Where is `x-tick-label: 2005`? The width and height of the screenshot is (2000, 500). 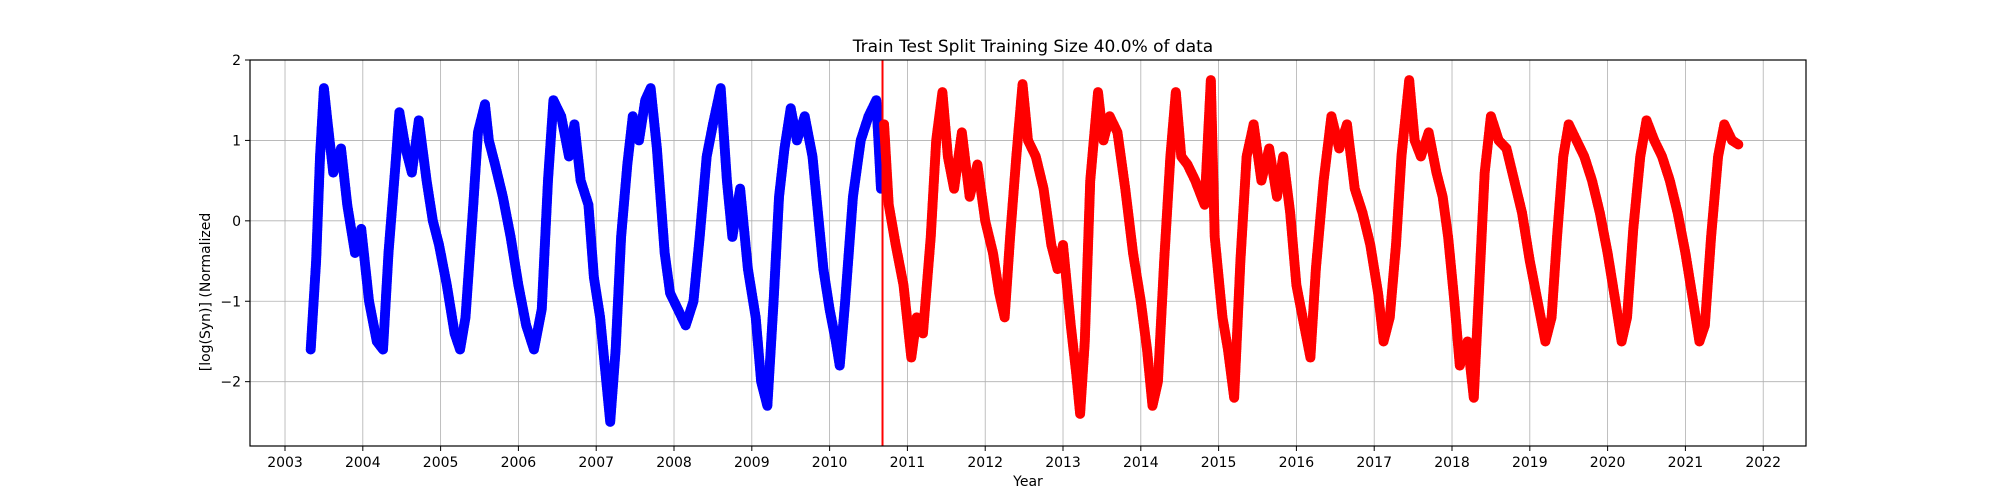 x-tick-label: 2005 is located at coordinates (441, 463).